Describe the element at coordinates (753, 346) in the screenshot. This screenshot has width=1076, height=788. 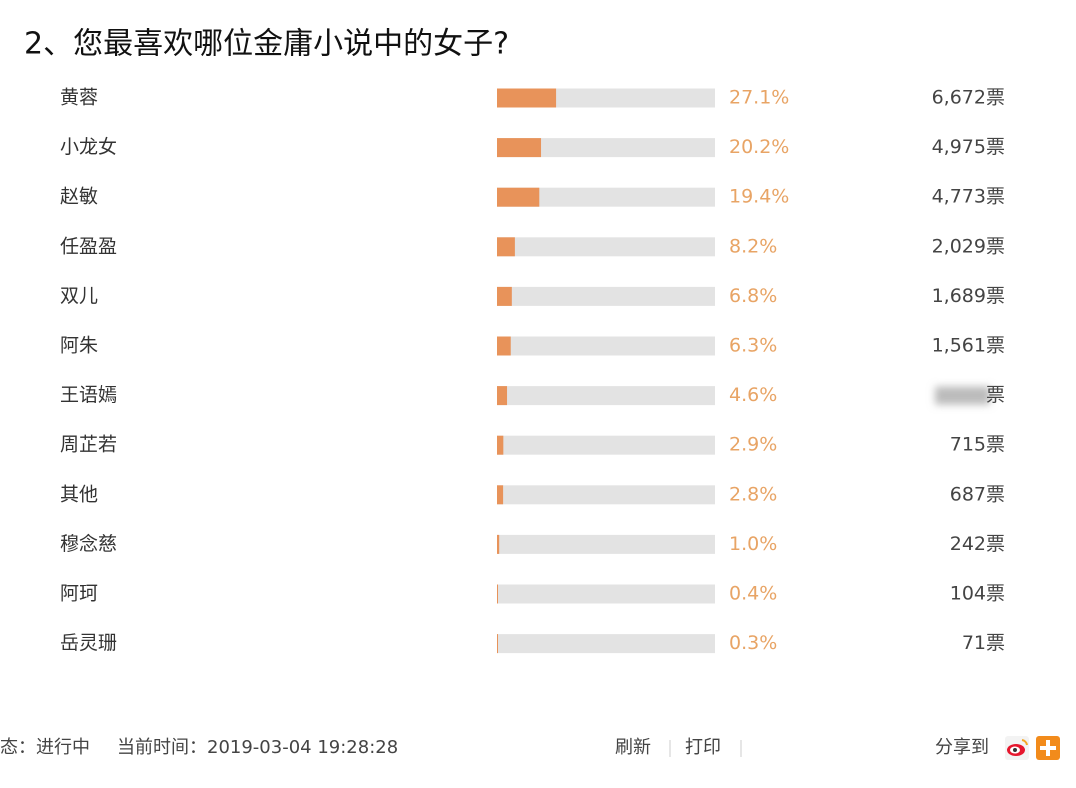
I see `percent-label: 6.3%` at that location.